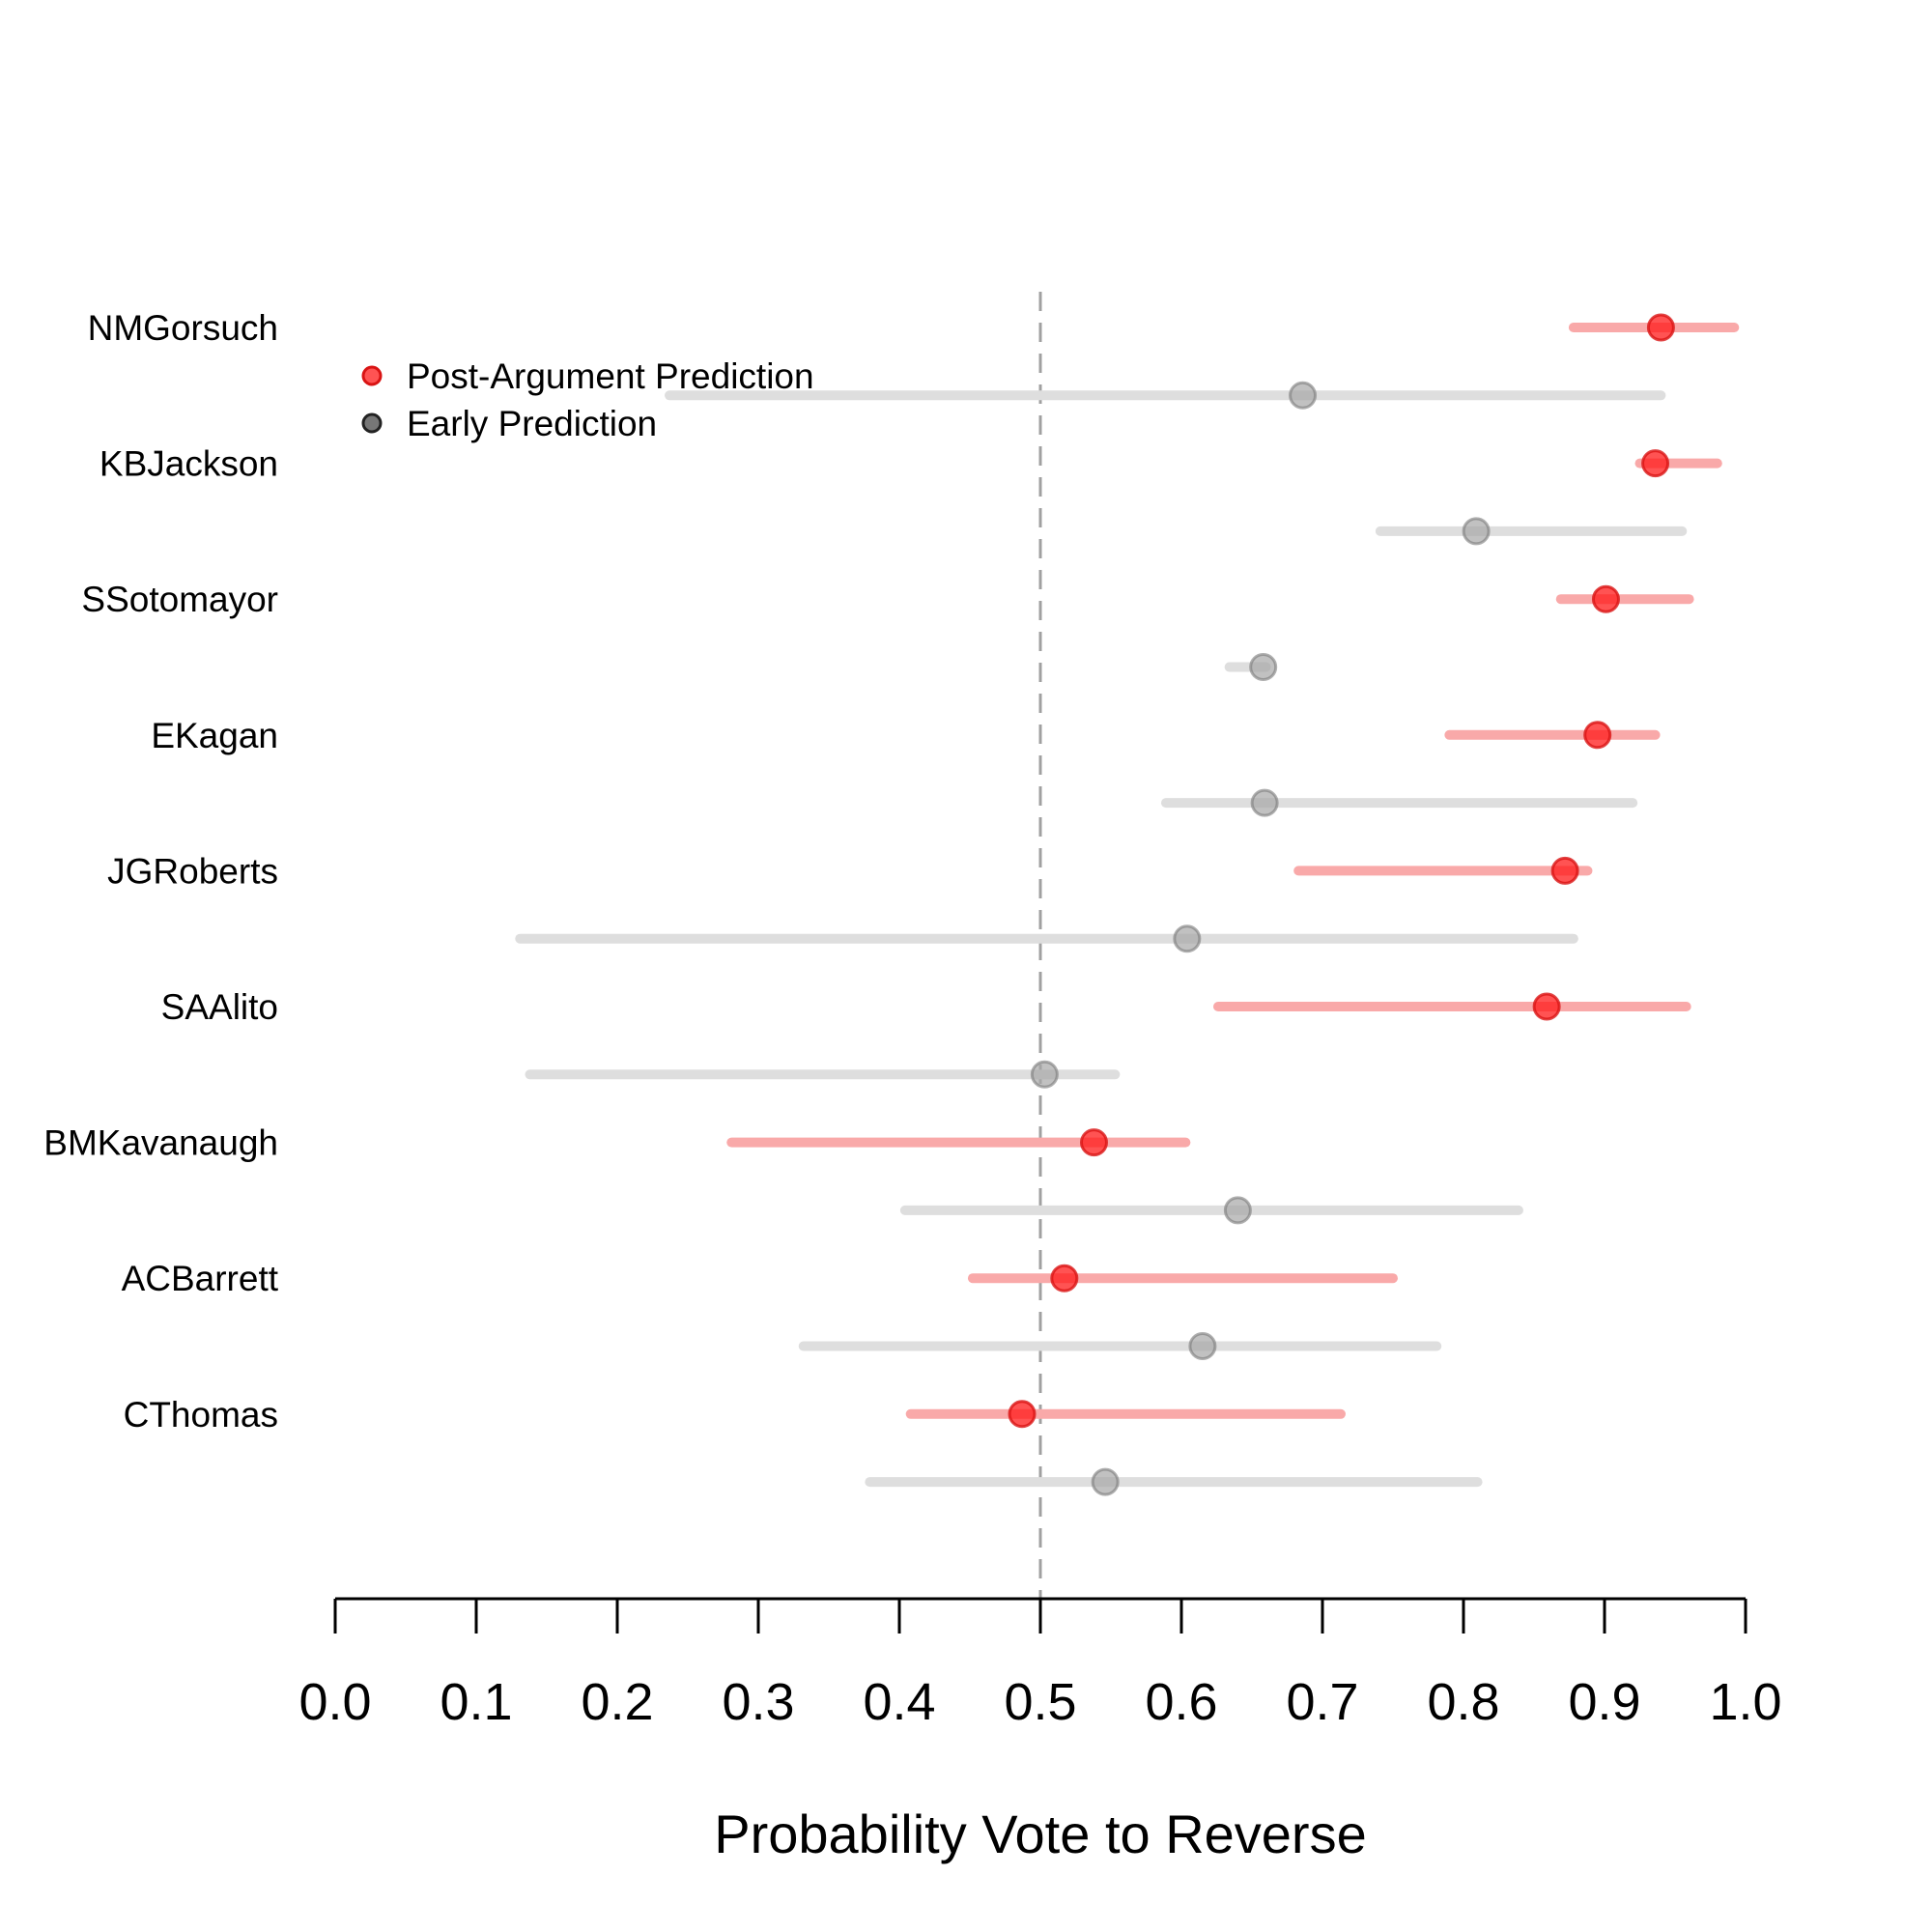 The height and width of the screenshot is (1932, 1932). I want to click on justice-row-cthomas: CThomas, so click(803, 1445).